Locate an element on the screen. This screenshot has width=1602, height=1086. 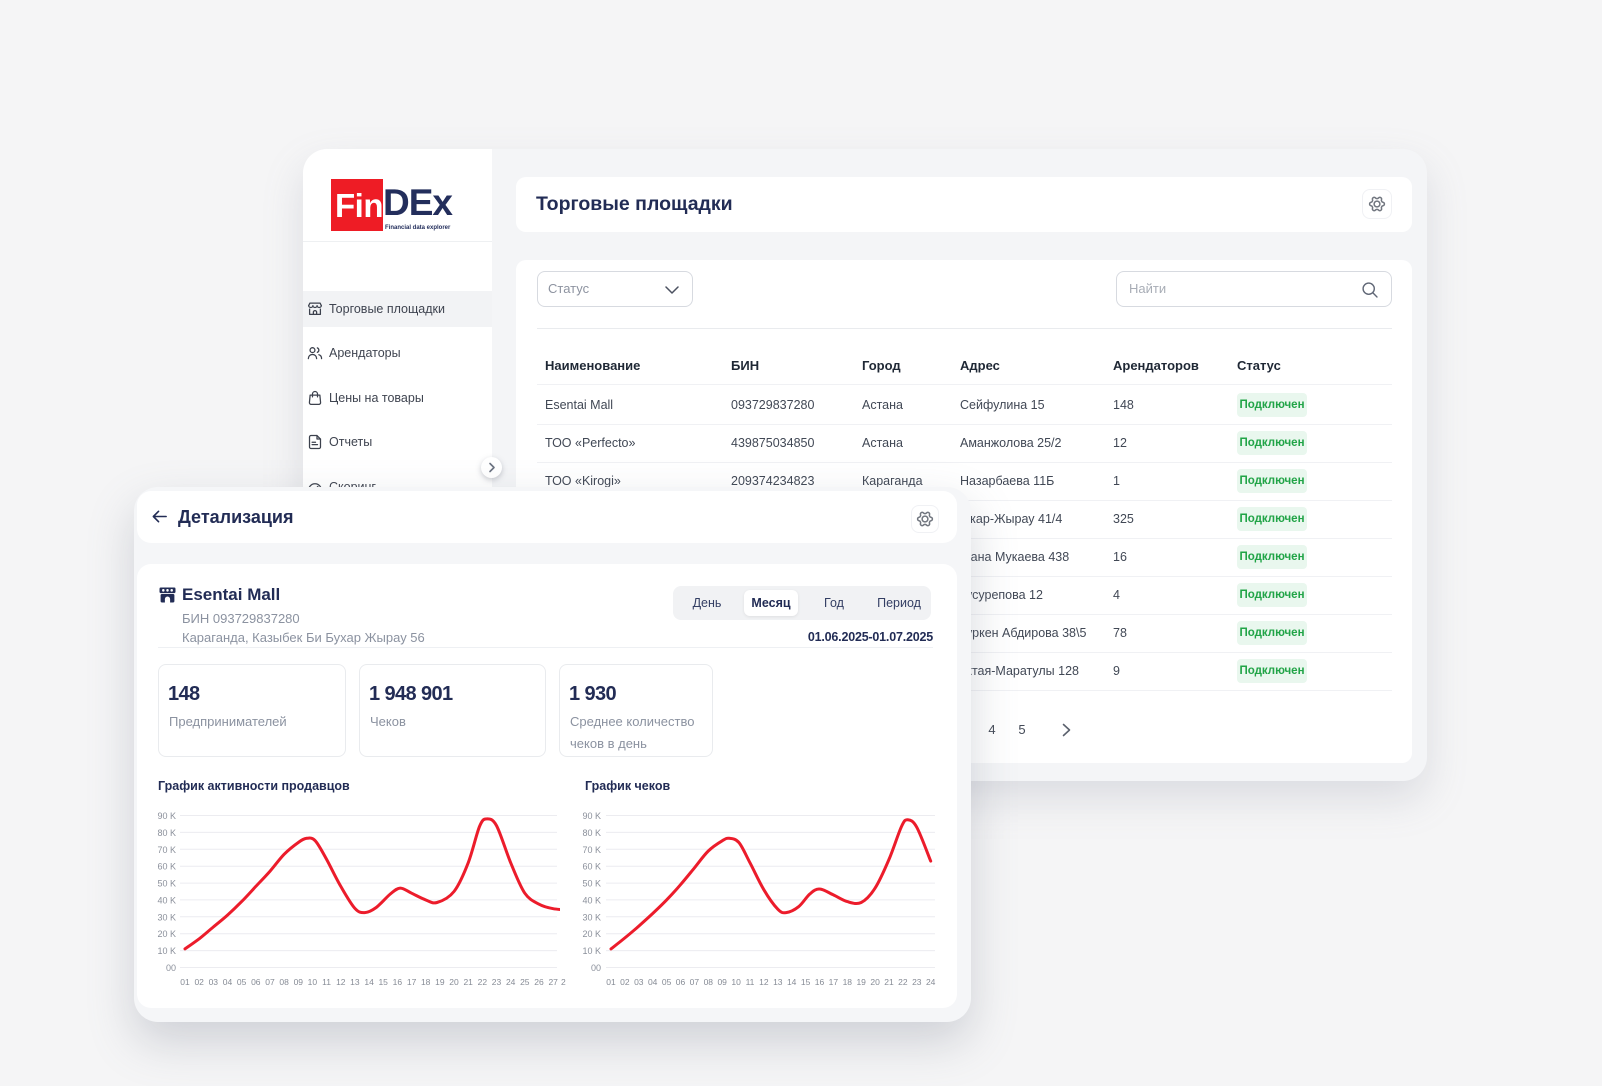
svg-text: 2 is located at coordinates (563, 982).